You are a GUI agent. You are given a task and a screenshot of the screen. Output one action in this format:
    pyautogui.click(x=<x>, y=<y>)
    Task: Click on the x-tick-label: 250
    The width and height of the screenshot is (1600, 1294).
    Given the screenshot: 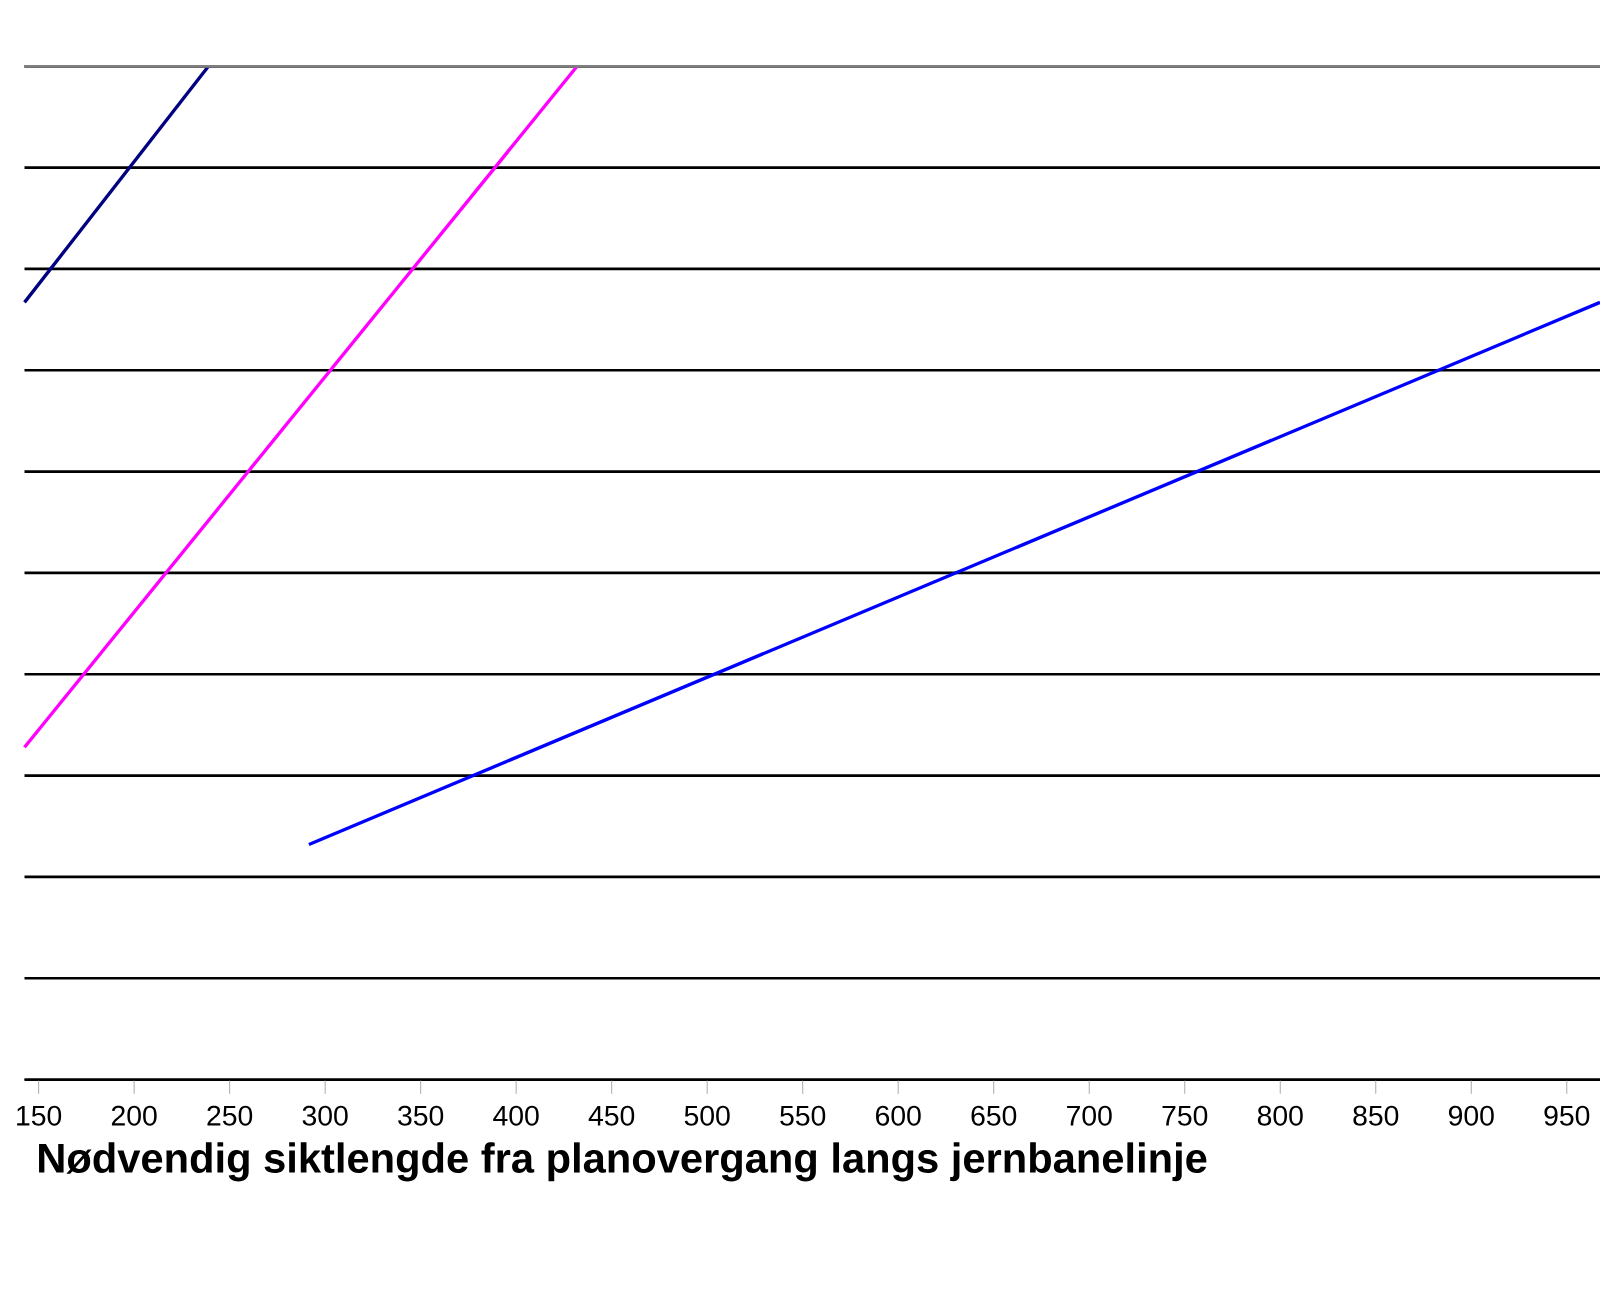 What is the action you would take?
    pyautogui.click(x=230, y=1115)
    